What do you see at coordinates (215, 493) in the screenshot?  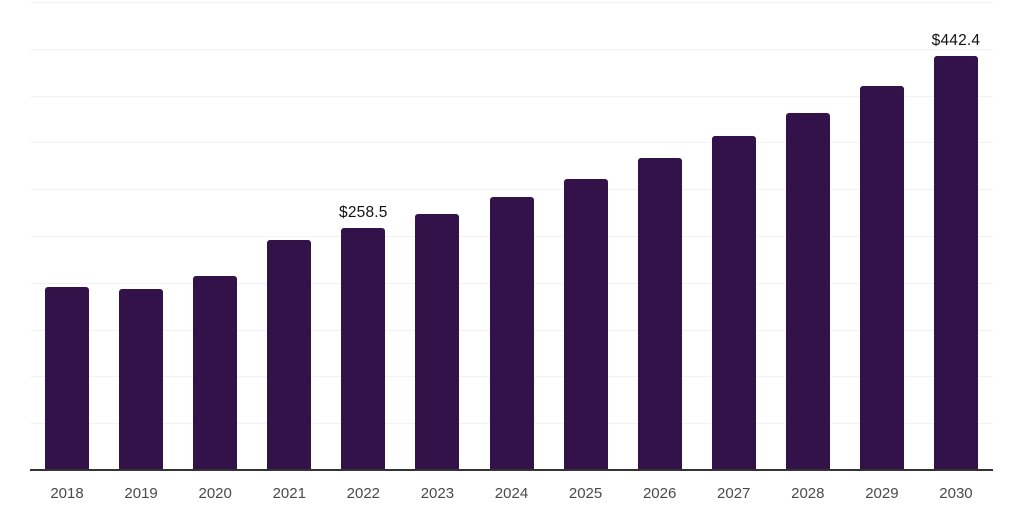 I see `x-tick-2020: 2020` at bounding box center [215, 493].